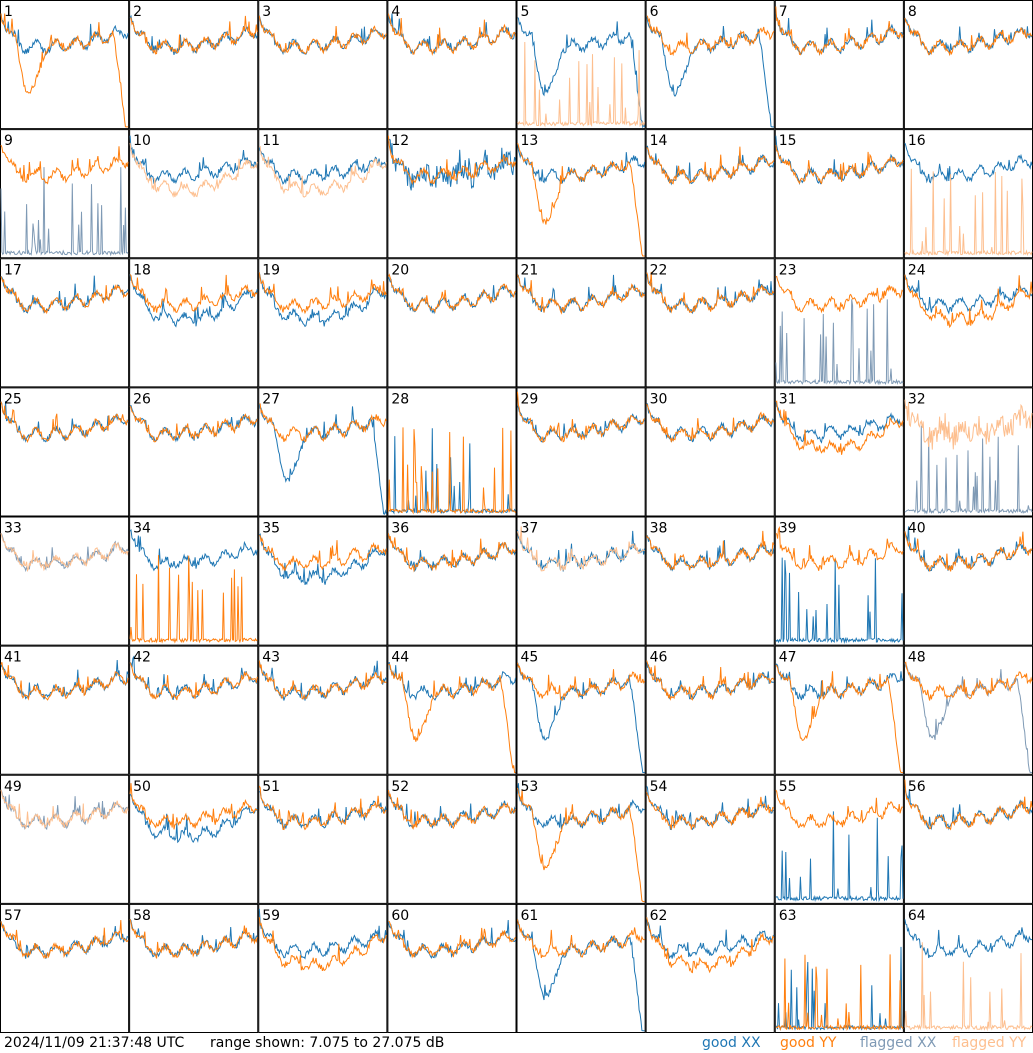 This screenshot has width=1033, height=1053. What do you see at coordinates (581, 710) in the screenshot?
I see `panel-45: 45` at bounding box center [581, 710].